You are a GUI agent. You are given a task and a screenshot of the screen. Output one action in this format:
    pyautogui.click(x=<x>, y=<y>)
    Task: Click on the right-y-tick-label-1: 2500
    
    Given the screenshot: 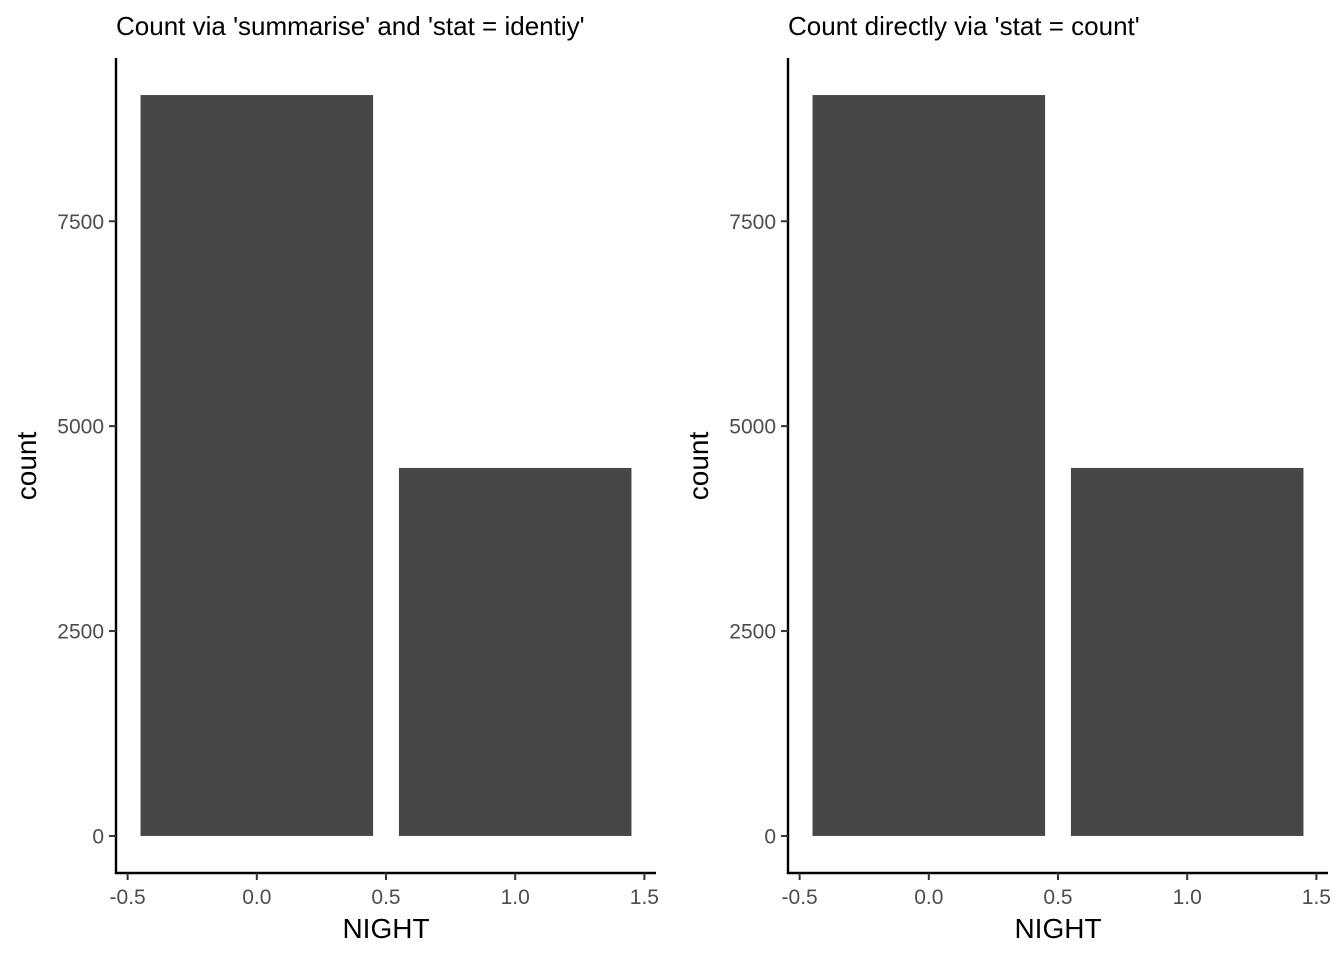 What is the action you would take?
    pyautogui.click(x=752, y=632)
    